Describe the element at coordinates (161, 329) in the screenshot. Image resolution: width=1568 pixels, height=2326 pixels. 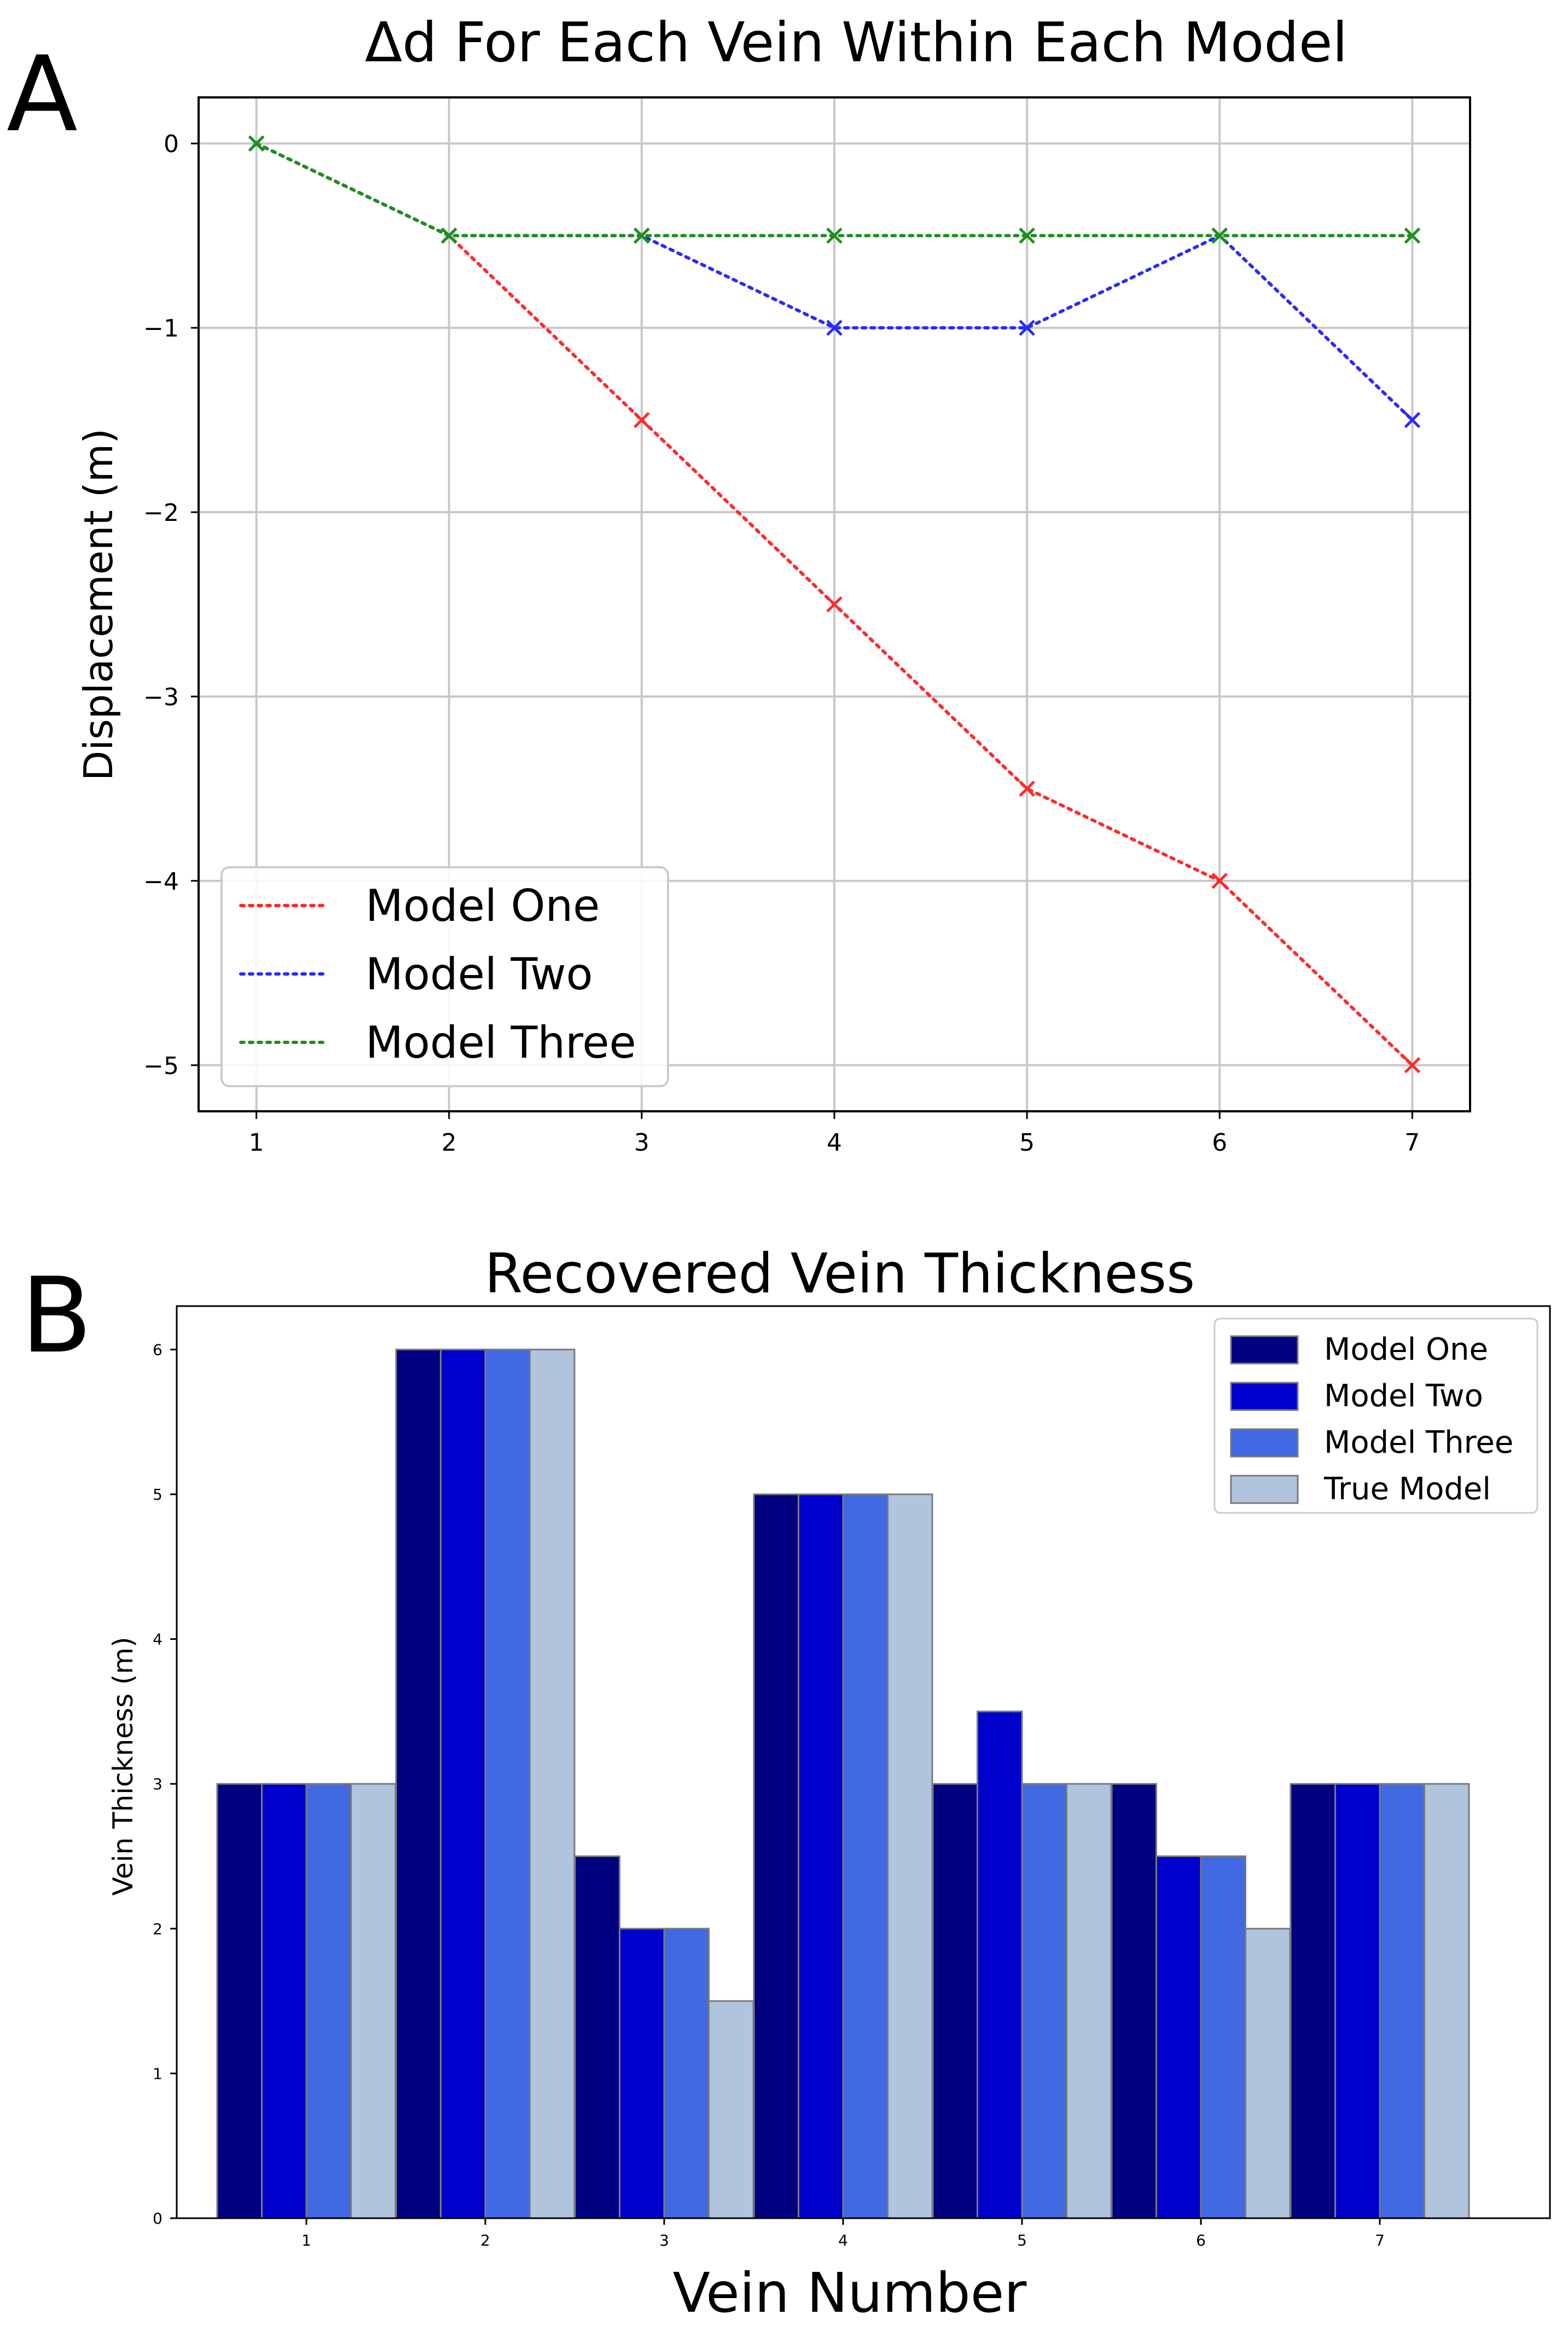
I see `chart-a-ytick-label-1: −1` at that location.